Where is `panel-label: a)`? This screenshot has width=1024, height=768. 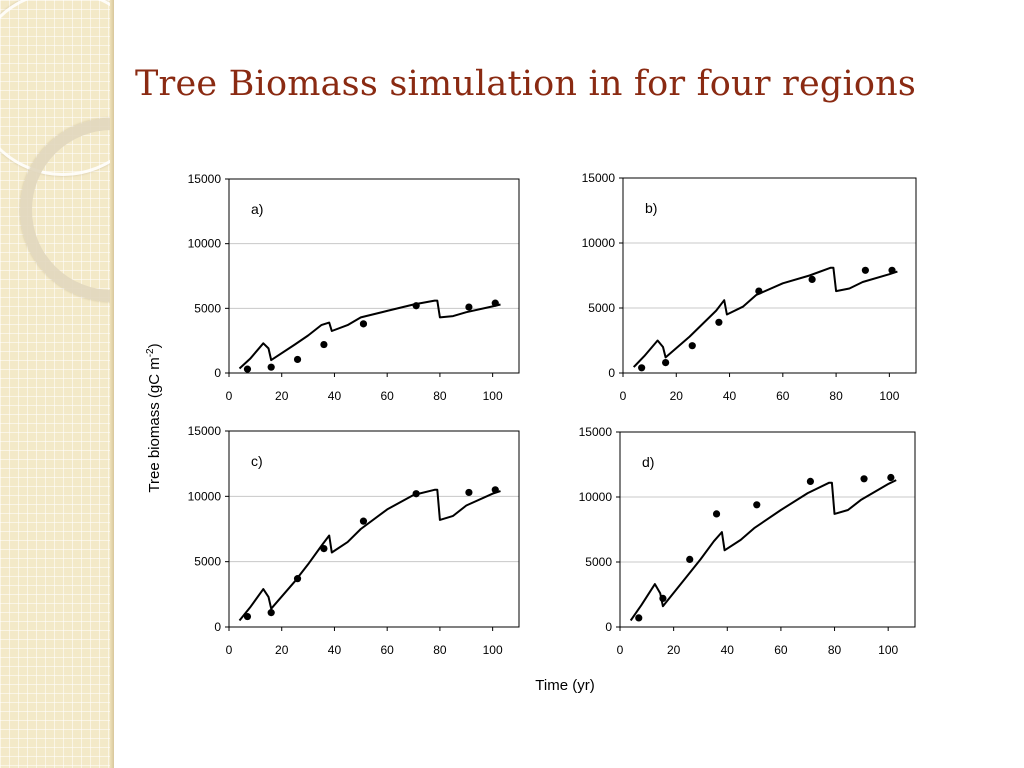 panel-label: a) is located at coordinates (257, 209).